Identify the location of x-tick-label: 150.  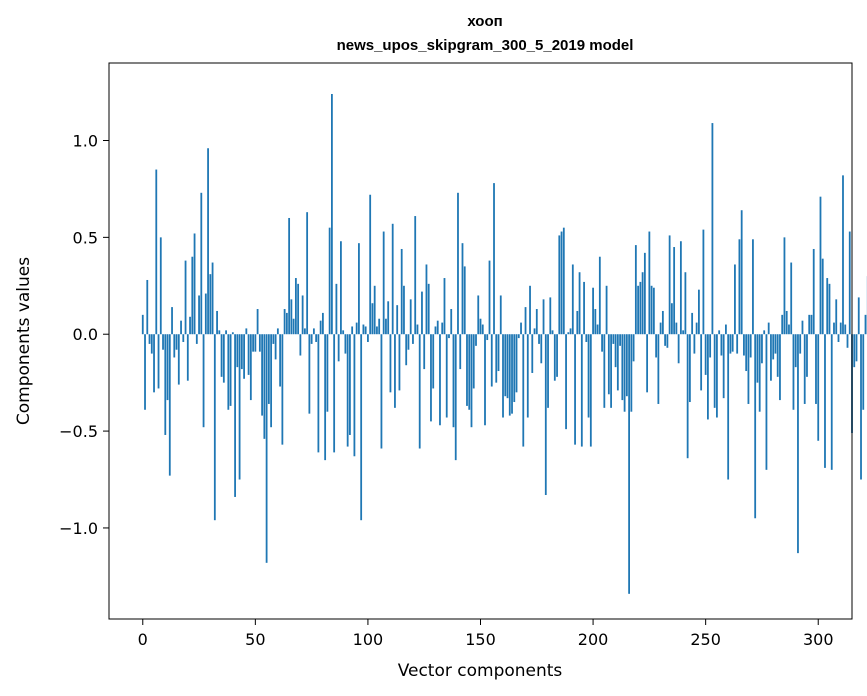
(480, 639).